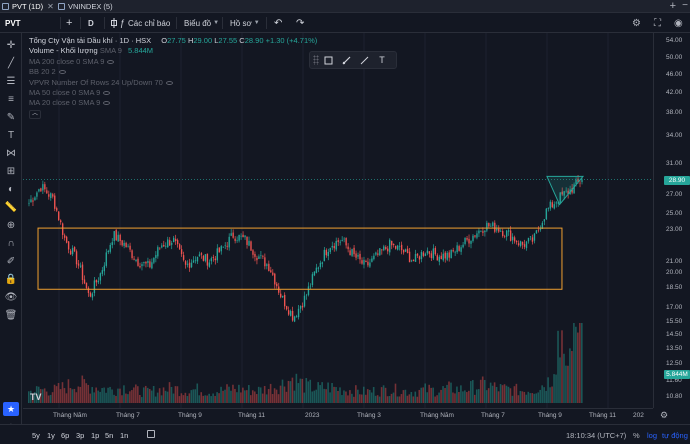 Image resolution: width=690 pixels, height=444 pixels. Describe the element at coordinates (672, 6) in the screenshot. I see `add-tab-button: +` at that location.